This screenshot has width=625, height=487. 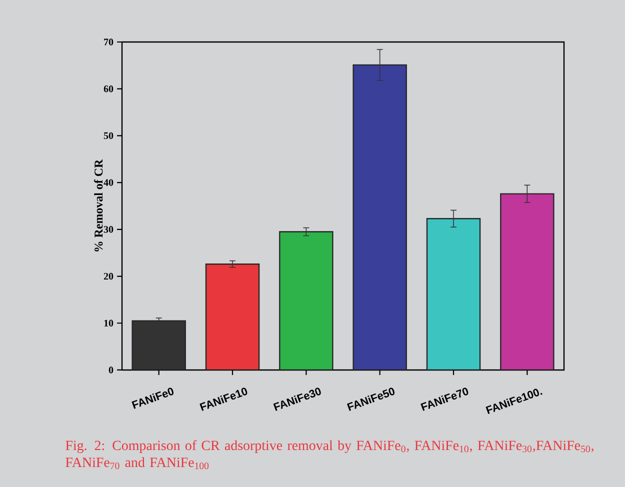 I want to click on text: Fig. 2: Comparison of CR adsorptive removal by FANiFe$_{0}$, FANiFe$_{10}$, FANiFe$_{30}$,FANiFe$_{50}$, FANiFe$_{70}$ and FANiFe$_{100}$, so click(x=330, y=455).